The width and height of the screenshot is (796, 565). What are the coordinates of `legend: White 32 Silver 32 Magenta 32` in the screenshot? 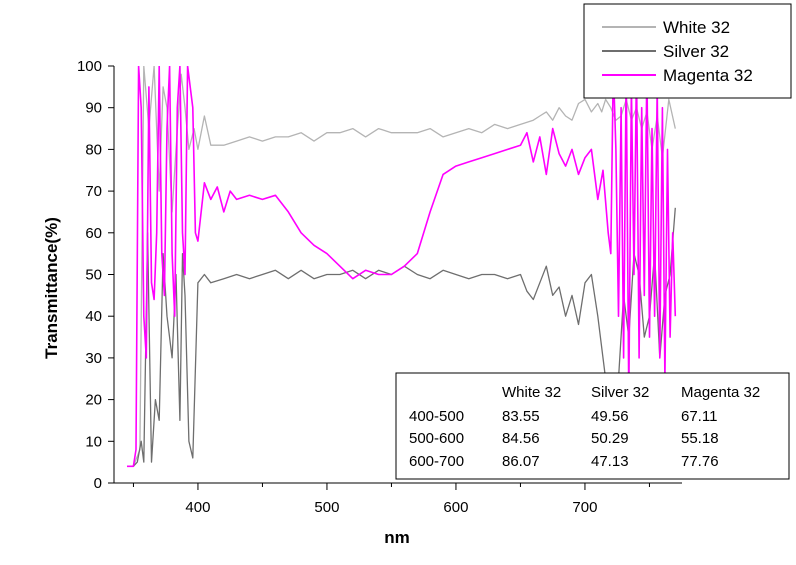 It's located at (687, 51).